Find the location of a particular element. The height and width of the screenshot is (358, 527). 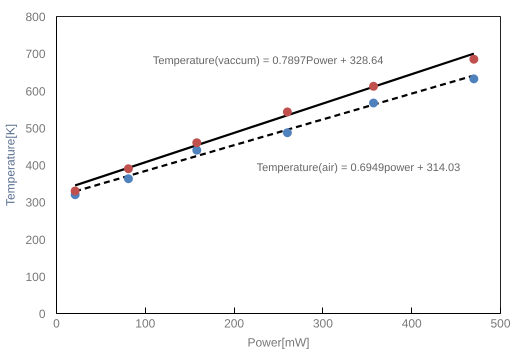

annotation: Temperature(air) = 0.6949power + 314.03 is located at coordinates (358, 168).